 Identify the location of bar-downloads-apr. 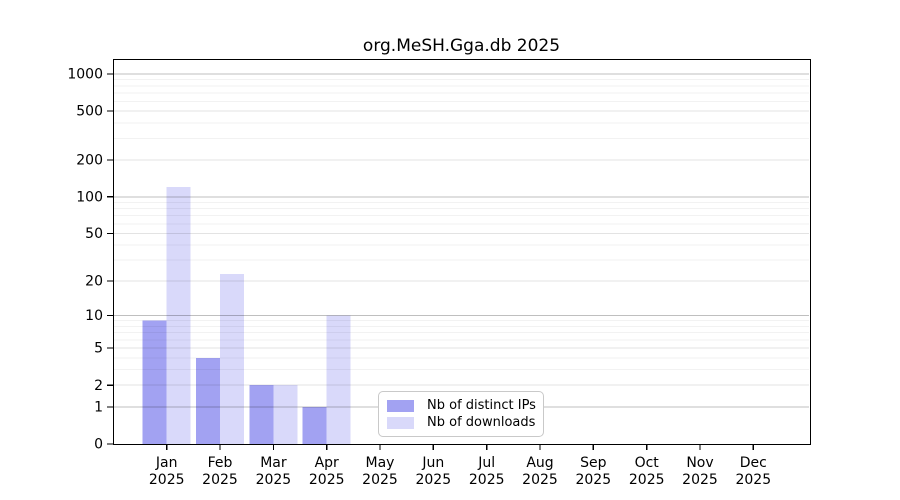
(338, 379).